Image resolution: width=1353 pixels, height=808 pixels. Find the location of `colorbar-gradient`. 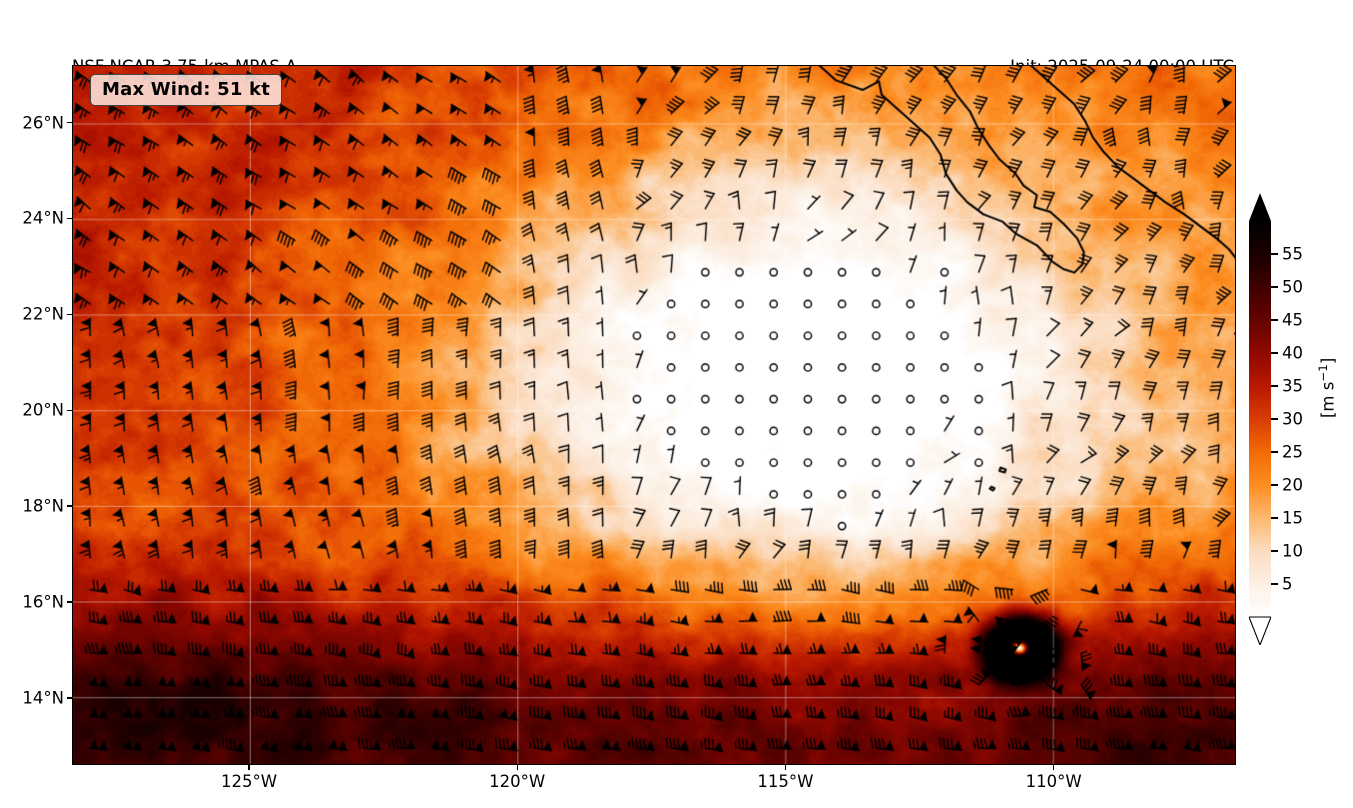

colorbar-gradient is located at coordinates (1260, 419).